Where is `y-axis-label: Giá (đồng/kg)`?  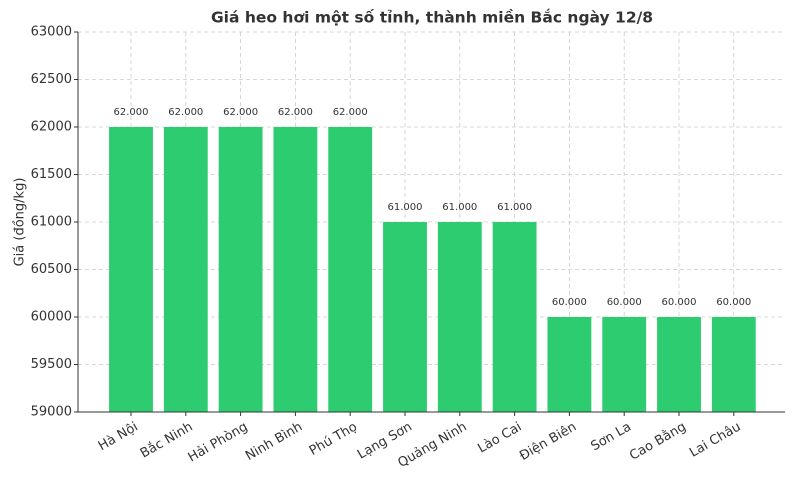 y-axis-label: Giá (đồng/kg) is located at coordinates (20, 222).